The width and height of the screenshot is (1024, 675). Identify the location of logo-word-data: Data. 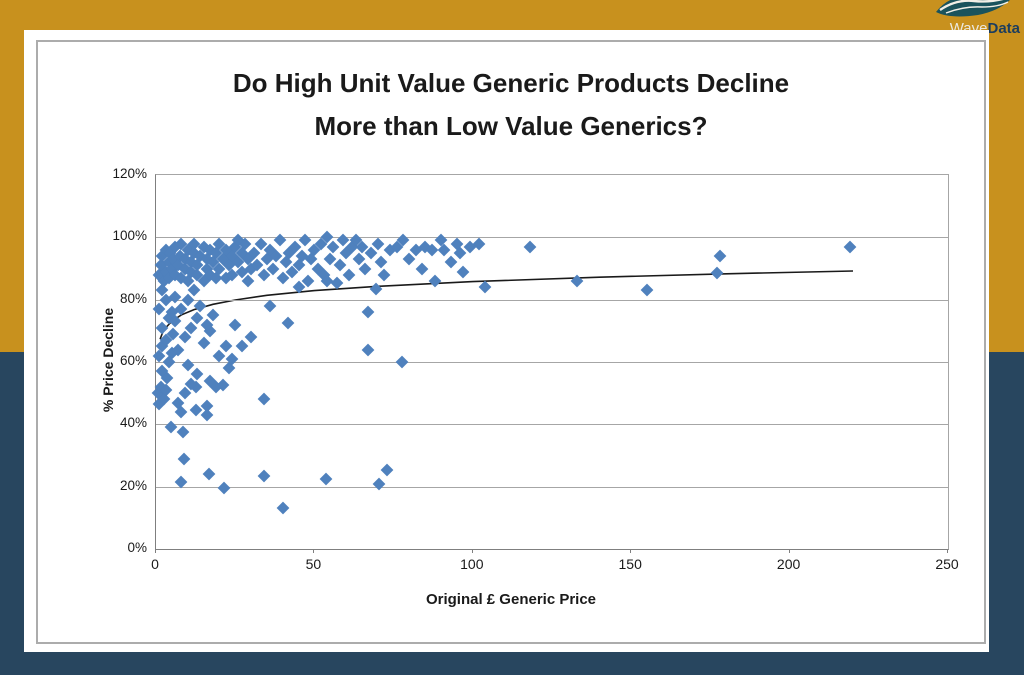
(1003, 28).